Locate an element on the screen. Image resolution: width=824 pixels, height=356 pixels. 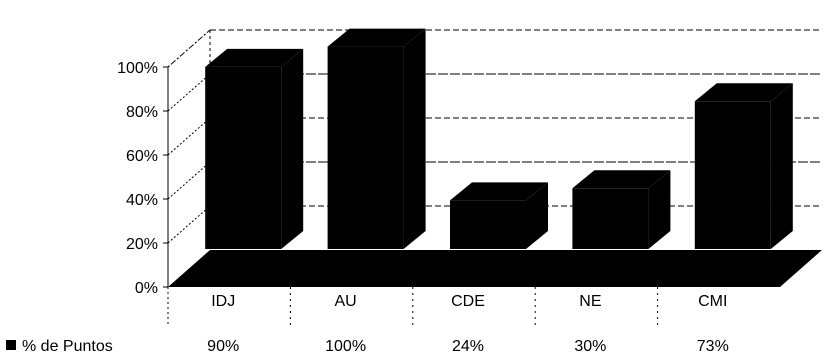
y-axis: 0% 20% 40% 60% 80% 100% is located at coordinates (143, 178).